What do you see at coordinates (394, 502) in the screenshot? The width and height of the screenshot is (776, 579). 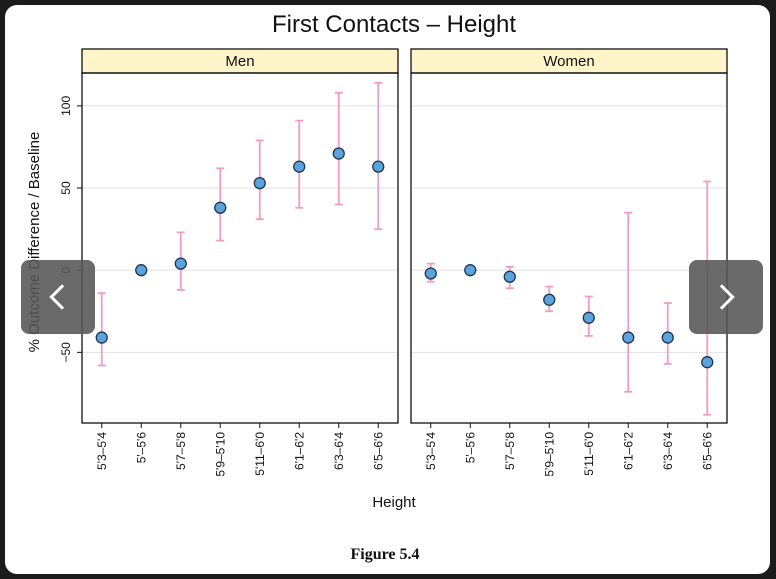 I see `x-axis-title: Height` at bounding box center [394, 502].